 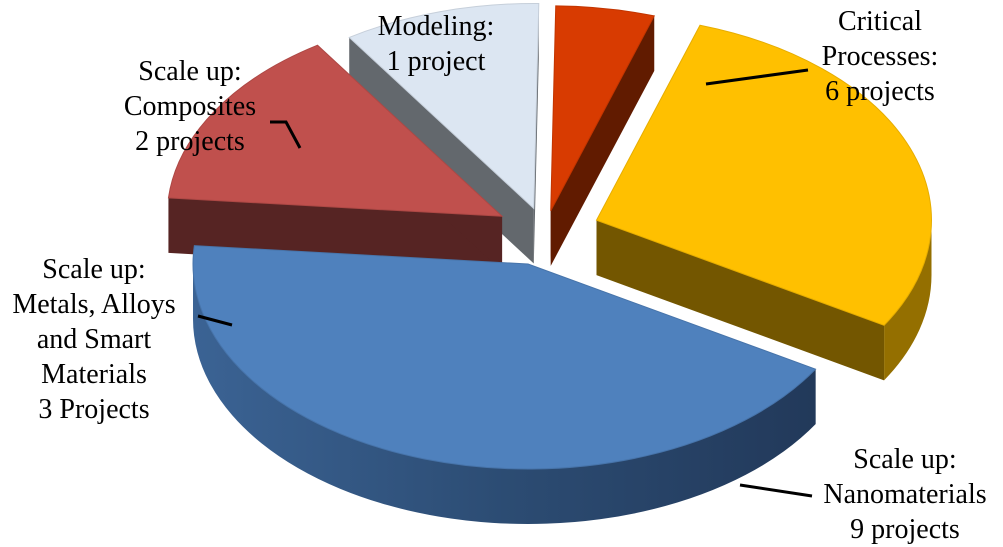 I want to click on slice-modeling, so click(x=603, y=135).